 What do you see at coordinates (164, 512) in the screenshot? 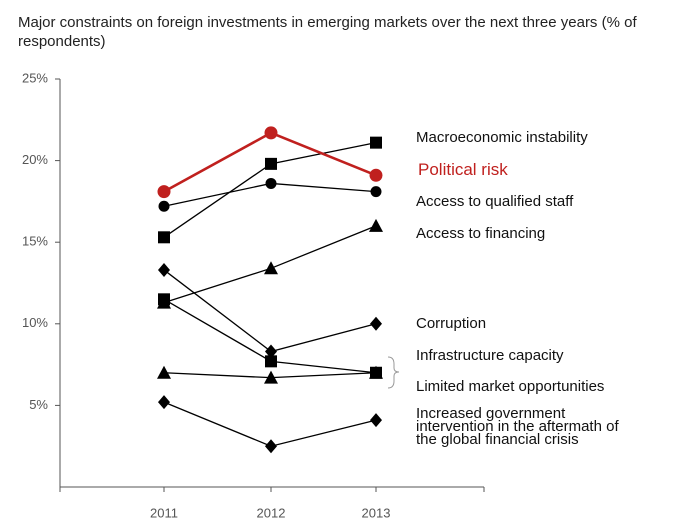
I see `x-tick-label: 2011` at bounding box center [164, 512].